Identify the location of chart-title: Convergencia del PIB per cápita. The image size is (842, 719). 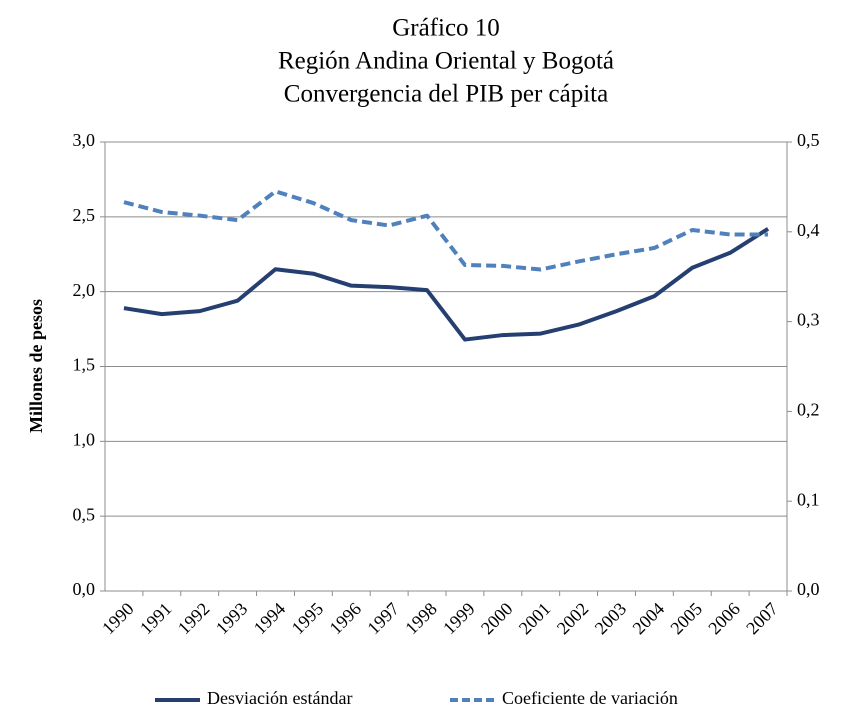
(446, 94).